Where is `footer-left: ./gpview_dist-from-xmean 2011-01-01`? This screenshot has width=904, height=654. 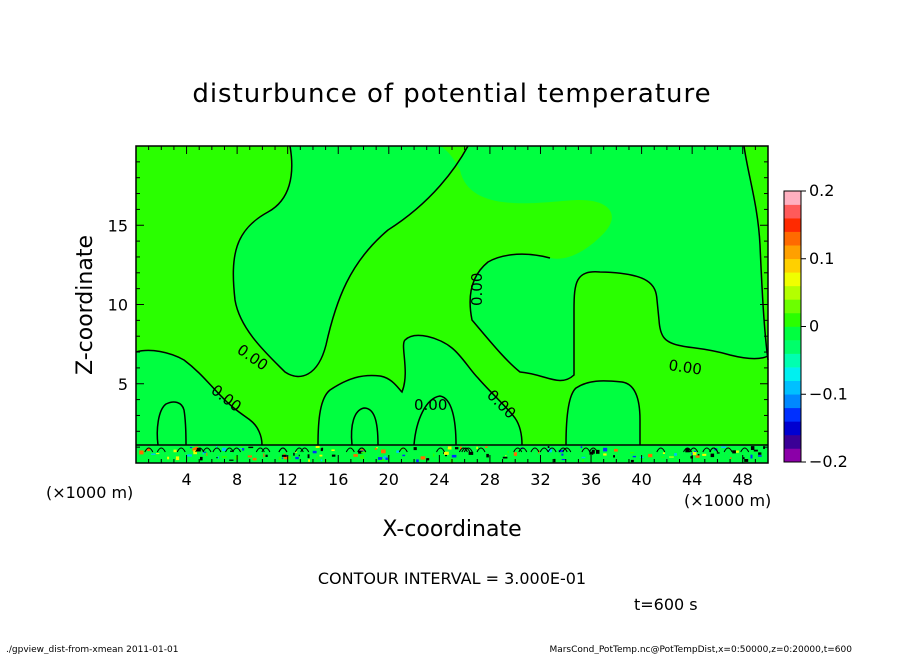 footer-left: ./gpview_dist-from-xmean 2011-01-01 is located at coordinates (92, 649).